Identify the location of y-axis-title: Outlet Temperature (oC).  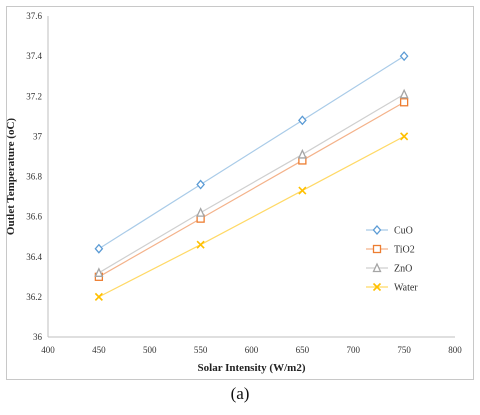
(11, 176).